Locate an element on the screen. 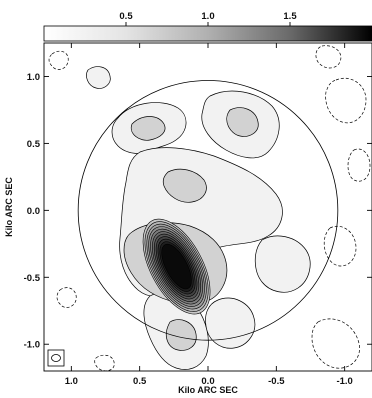  y-axis-label: Kilo ARC SEC is located at coordinates (9, 207).